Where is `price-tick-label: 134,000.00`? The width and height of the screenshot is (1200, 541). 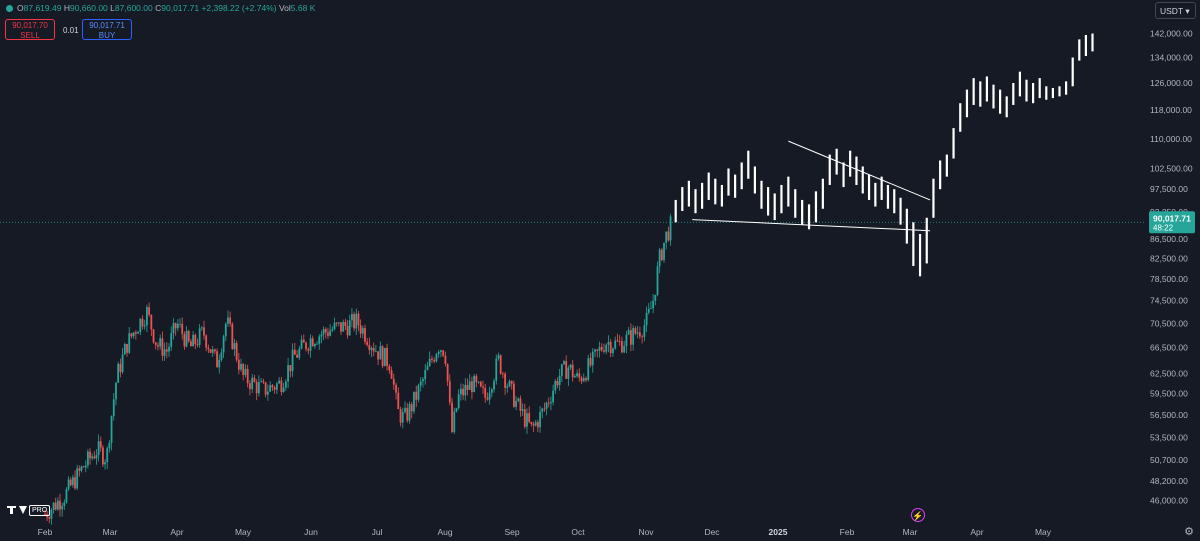
price-tick-label: 134,000.00 is located at coordinates (1171, 58).